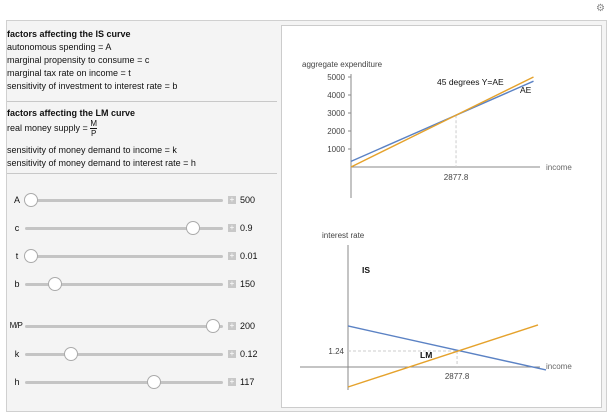 The image size is (612, 416). I want to click on slider-row-mp: M/P +200, so click(142, 326).